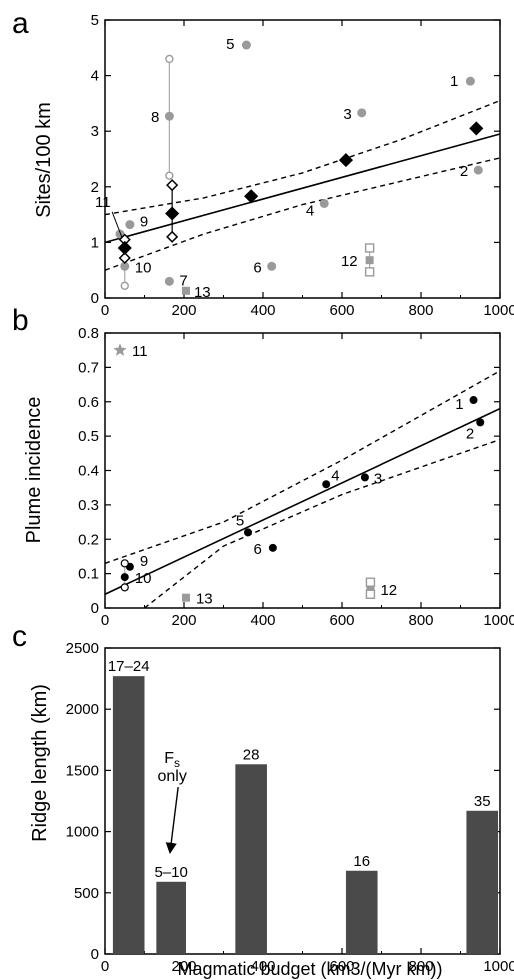  Describe the element at coordinates (262, 620) in the screenshot. I see `panel-b-xtick-label: 400` at that location.